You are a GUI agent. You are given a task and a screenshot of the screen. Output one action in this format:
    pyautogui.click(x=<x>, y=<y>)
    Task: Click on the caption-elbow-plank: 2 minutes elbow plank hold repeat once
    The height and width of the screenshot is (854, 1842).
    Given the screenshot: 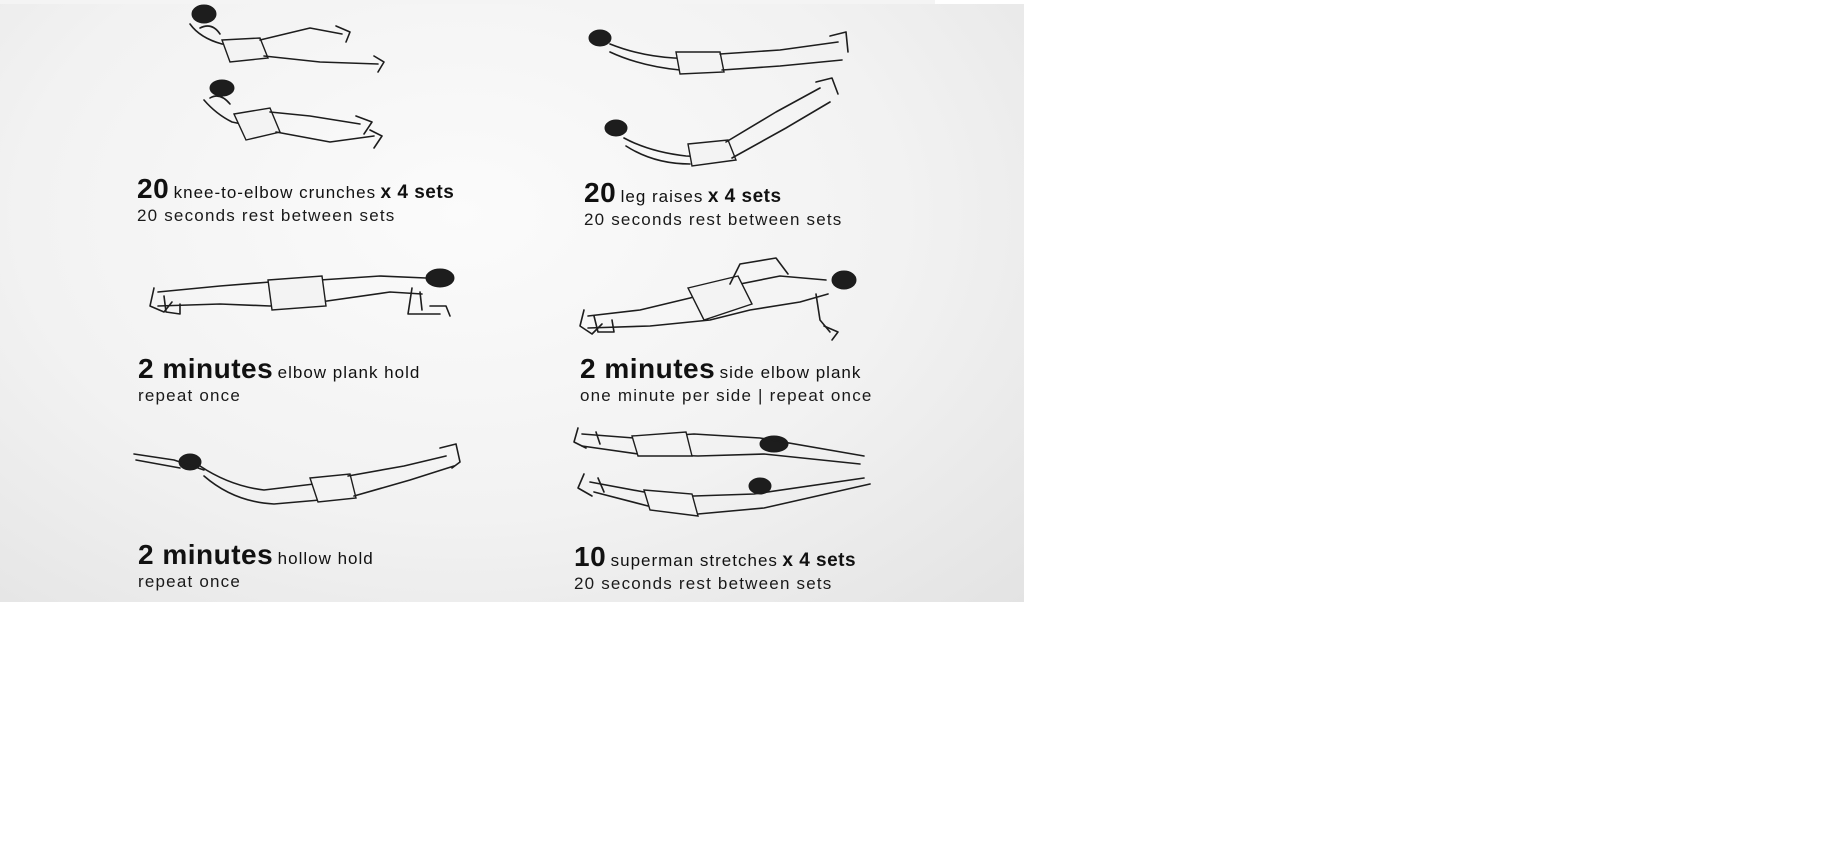 What is the action you would take?
    pyautogui.click(x=279, y=380)
    